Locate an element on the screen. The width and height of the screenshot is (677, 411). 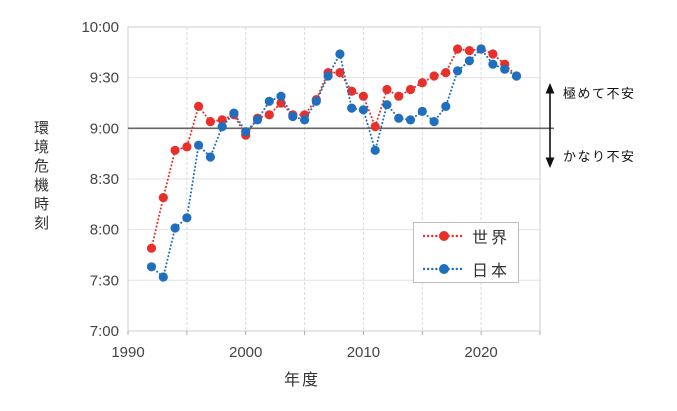
legend-label-japan: 日本 is located at coordinates (491, 271).